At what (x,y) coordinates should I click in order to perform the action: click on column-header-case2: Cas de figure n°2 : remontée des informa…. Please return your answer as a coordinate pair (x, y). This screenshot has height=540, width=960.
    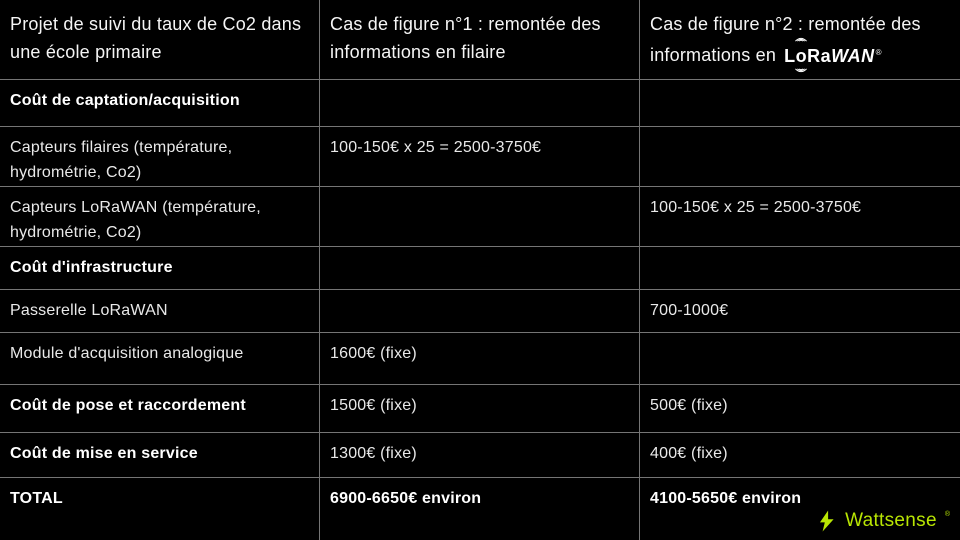
    Looking at the image, I should click on (800, 39).